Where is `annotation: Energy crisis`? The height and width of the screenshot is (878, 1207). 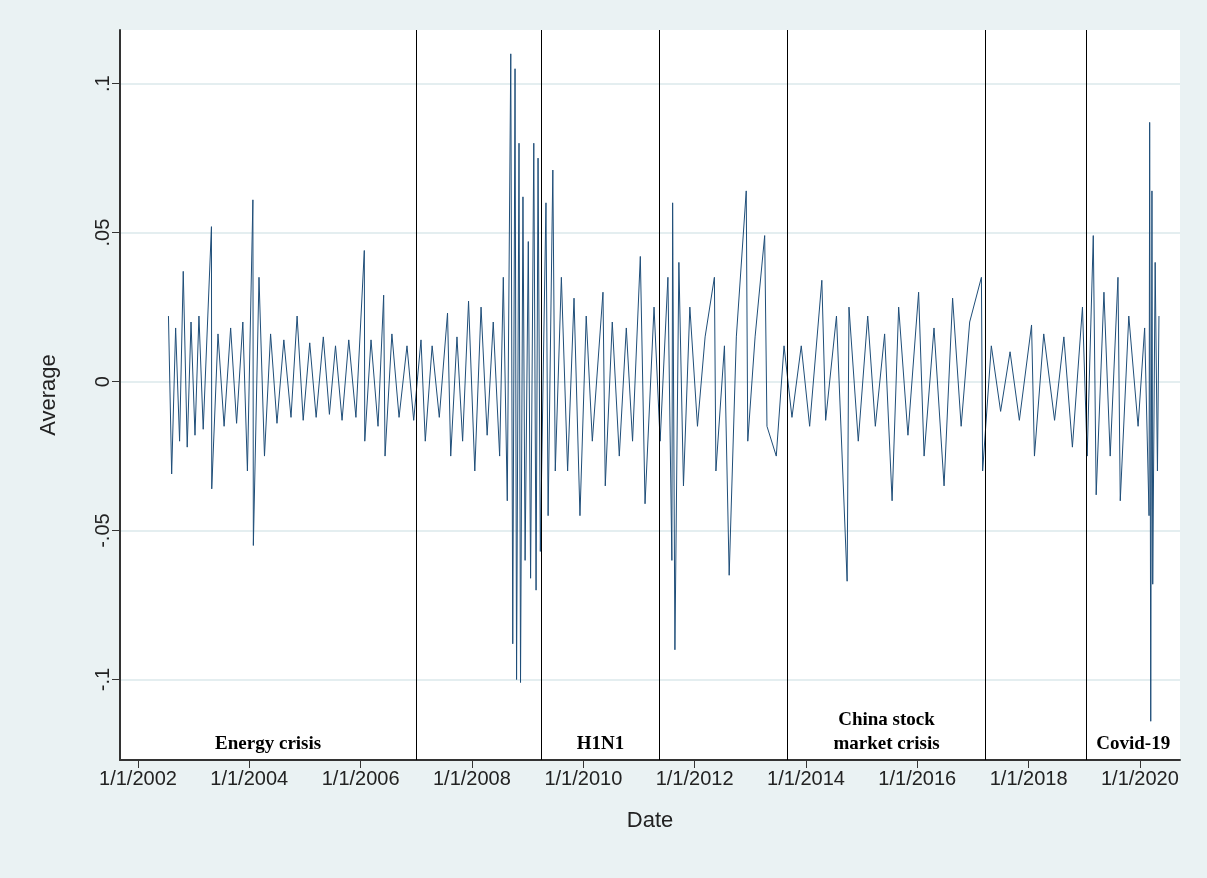
annotation: Energy crisis is located at coordinates (268, 742).